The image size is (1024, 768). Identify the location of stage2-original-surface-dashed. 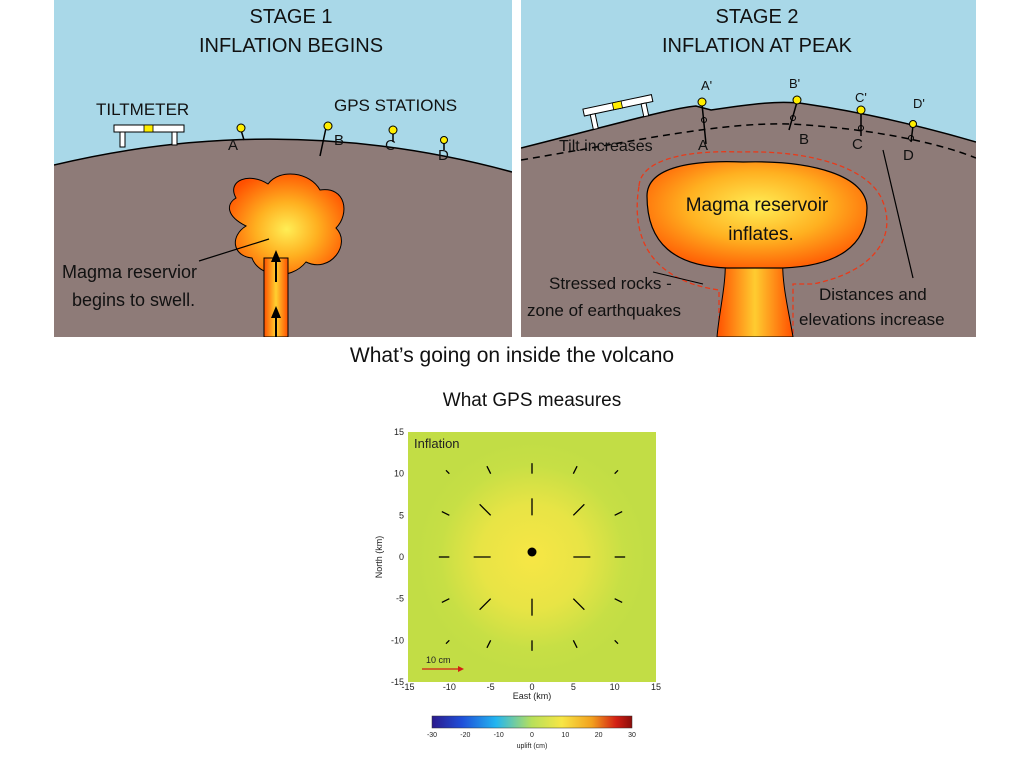
(748, 142).